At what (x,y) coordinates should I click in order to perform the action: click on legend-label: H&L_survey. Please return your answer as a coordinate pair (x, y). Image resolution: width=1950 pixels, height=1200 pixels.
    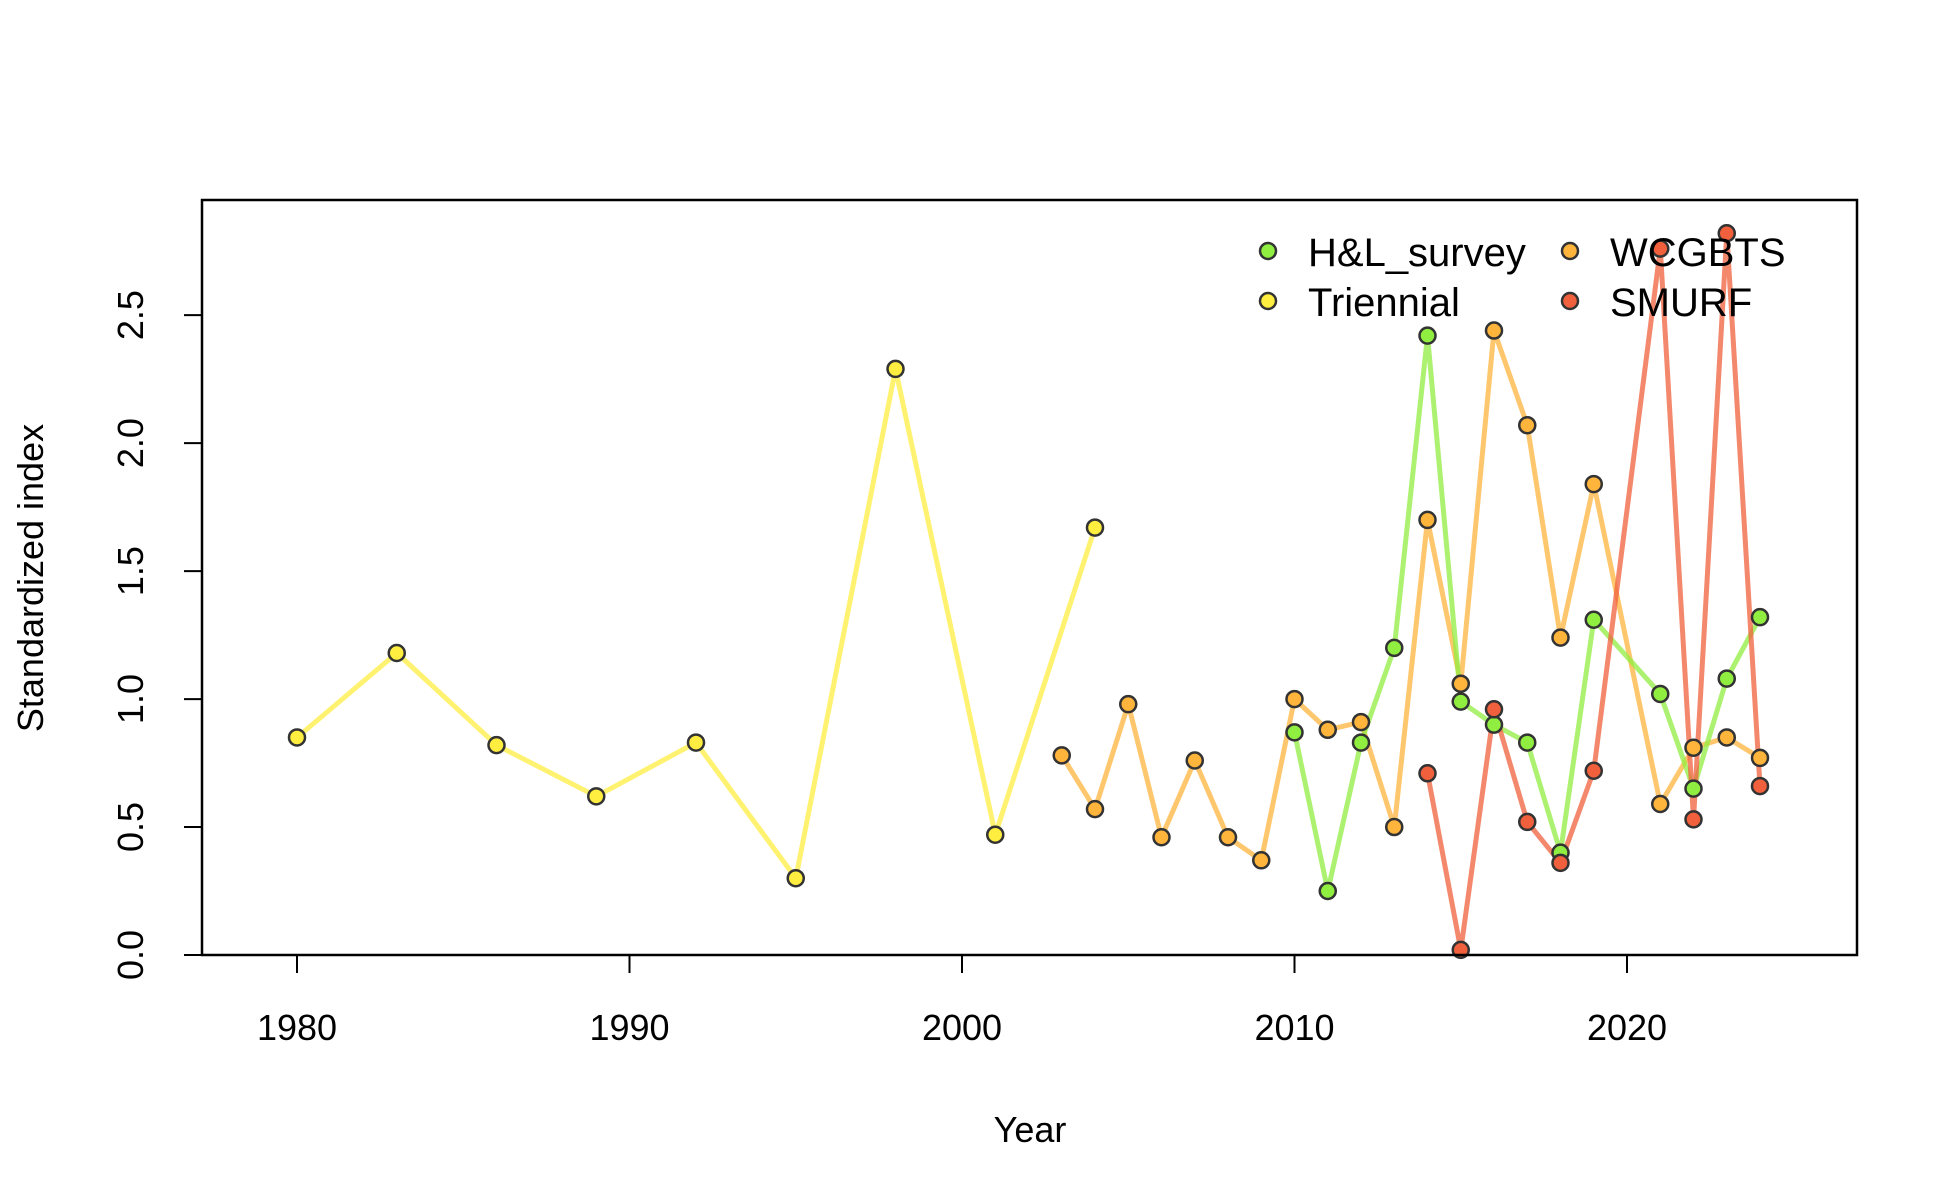
    Looking at the image, I should click on (1417, 253).